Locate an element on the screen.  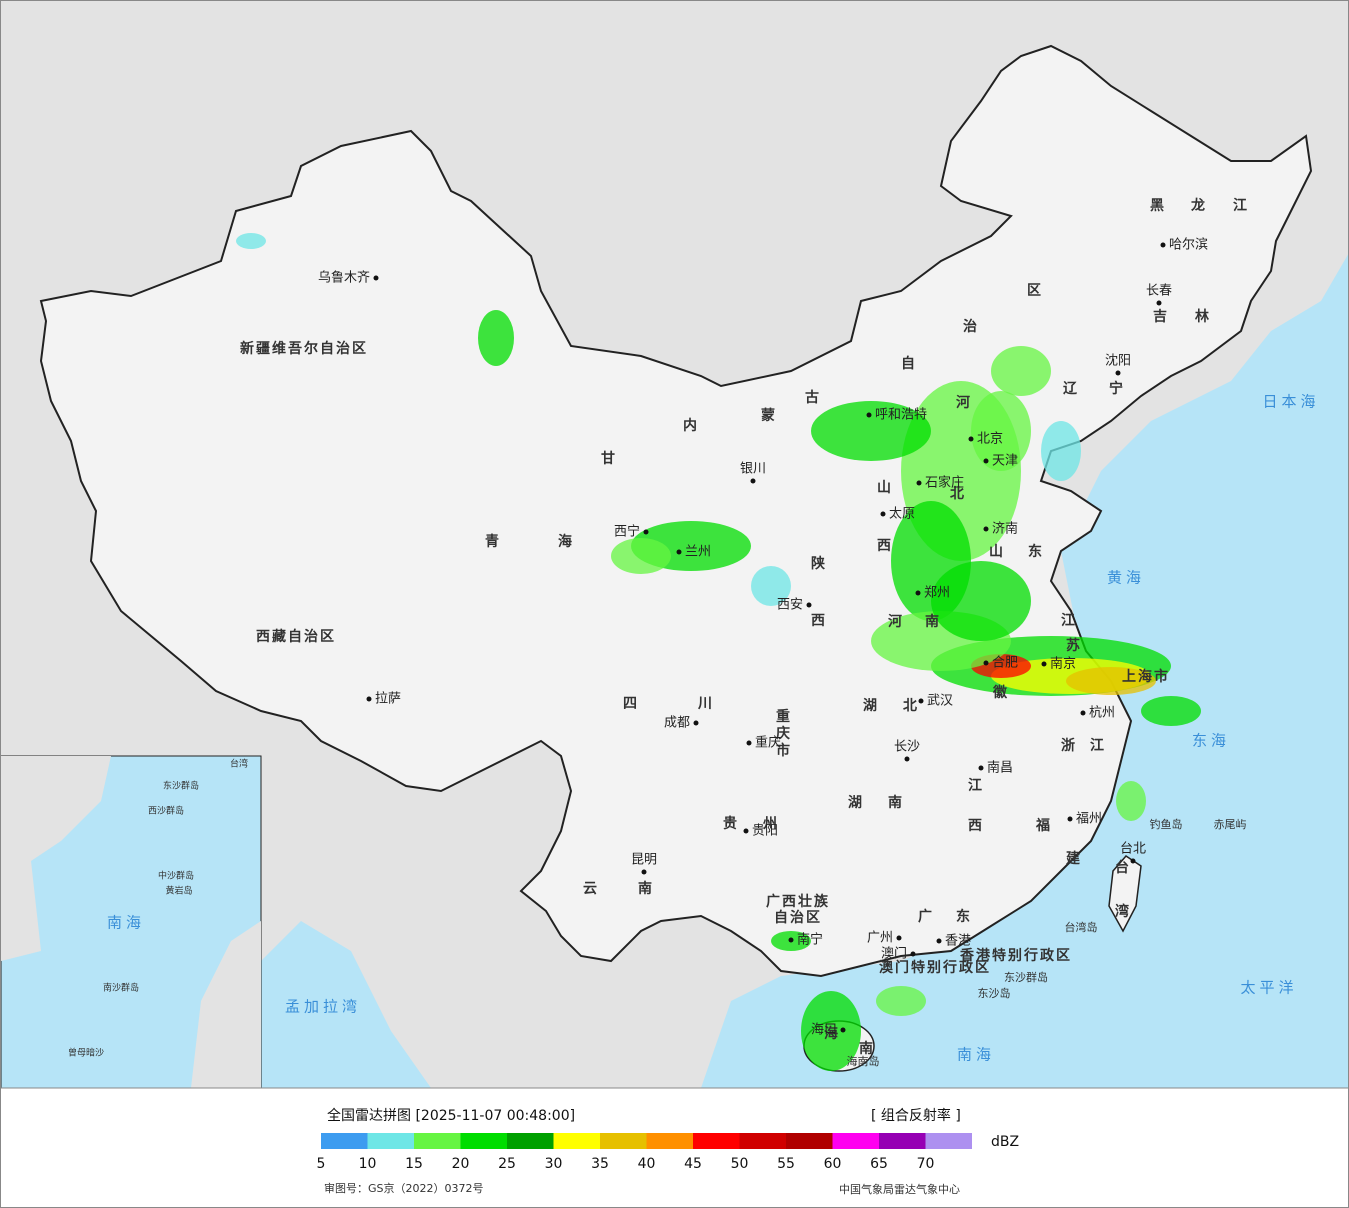
inset-label: 曾母暗沙 is located at coordinates (86, 1053).